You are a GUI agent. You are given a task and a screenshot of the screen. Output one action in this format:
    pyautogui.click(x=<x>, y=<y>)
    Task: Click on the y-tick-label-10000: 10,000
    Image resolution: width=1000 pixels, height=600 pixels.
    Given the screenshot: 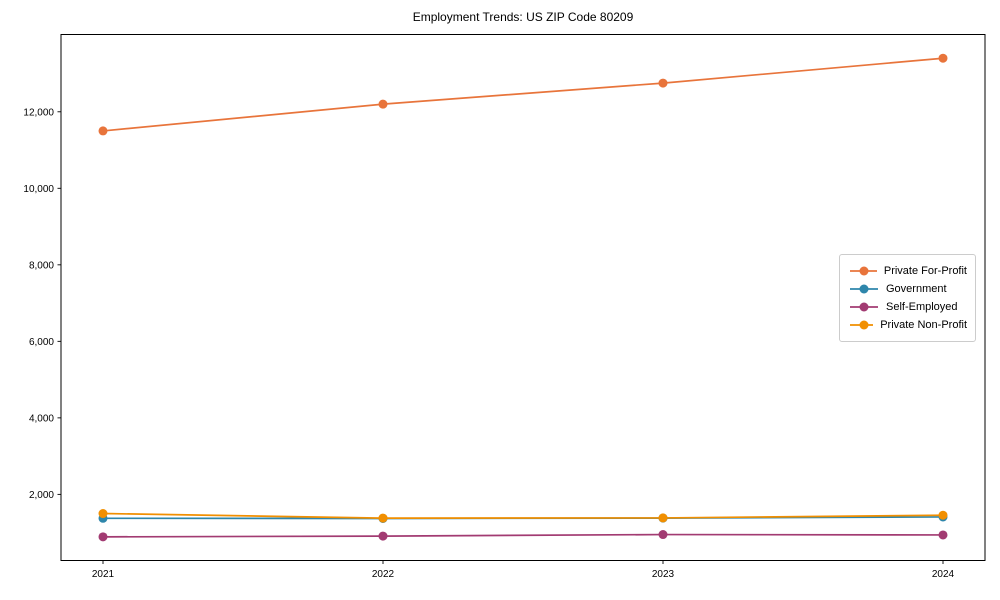 What is the action you would take?
    pyautogui.click(x=38, y=189)
    